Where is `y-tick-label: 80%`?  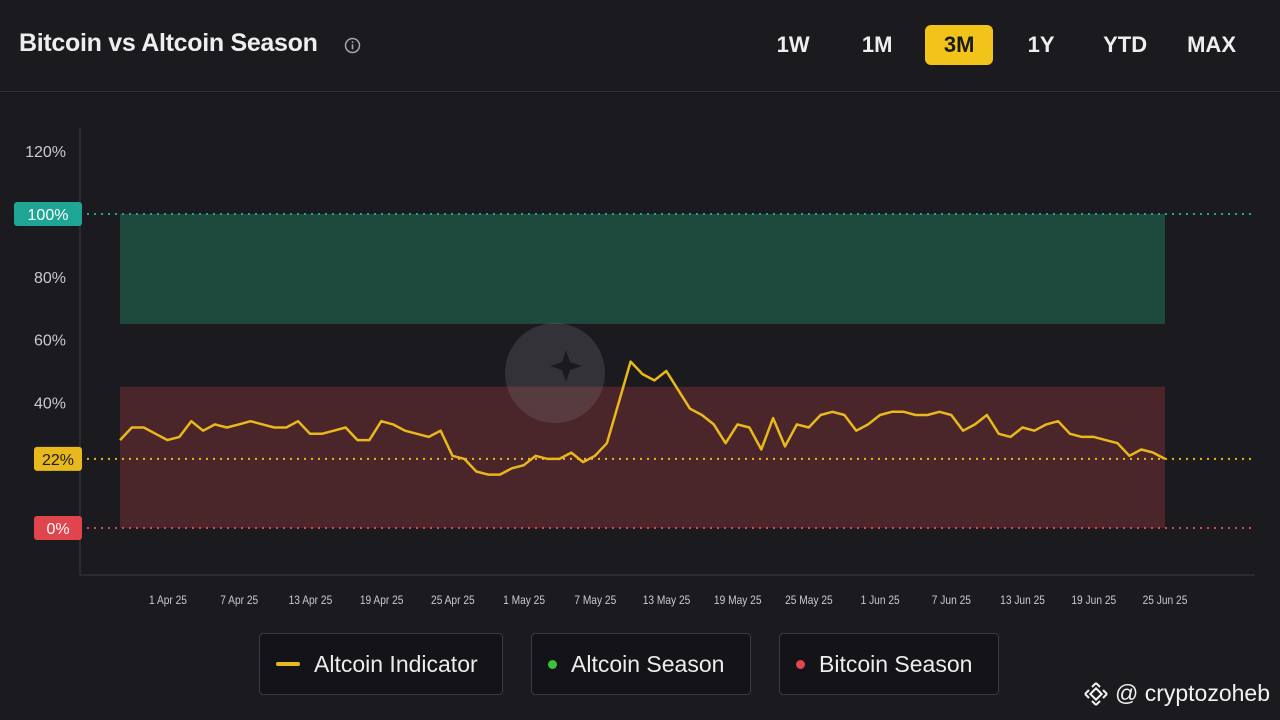 y-tick-label: 80% is located at coordinates (50, 278).